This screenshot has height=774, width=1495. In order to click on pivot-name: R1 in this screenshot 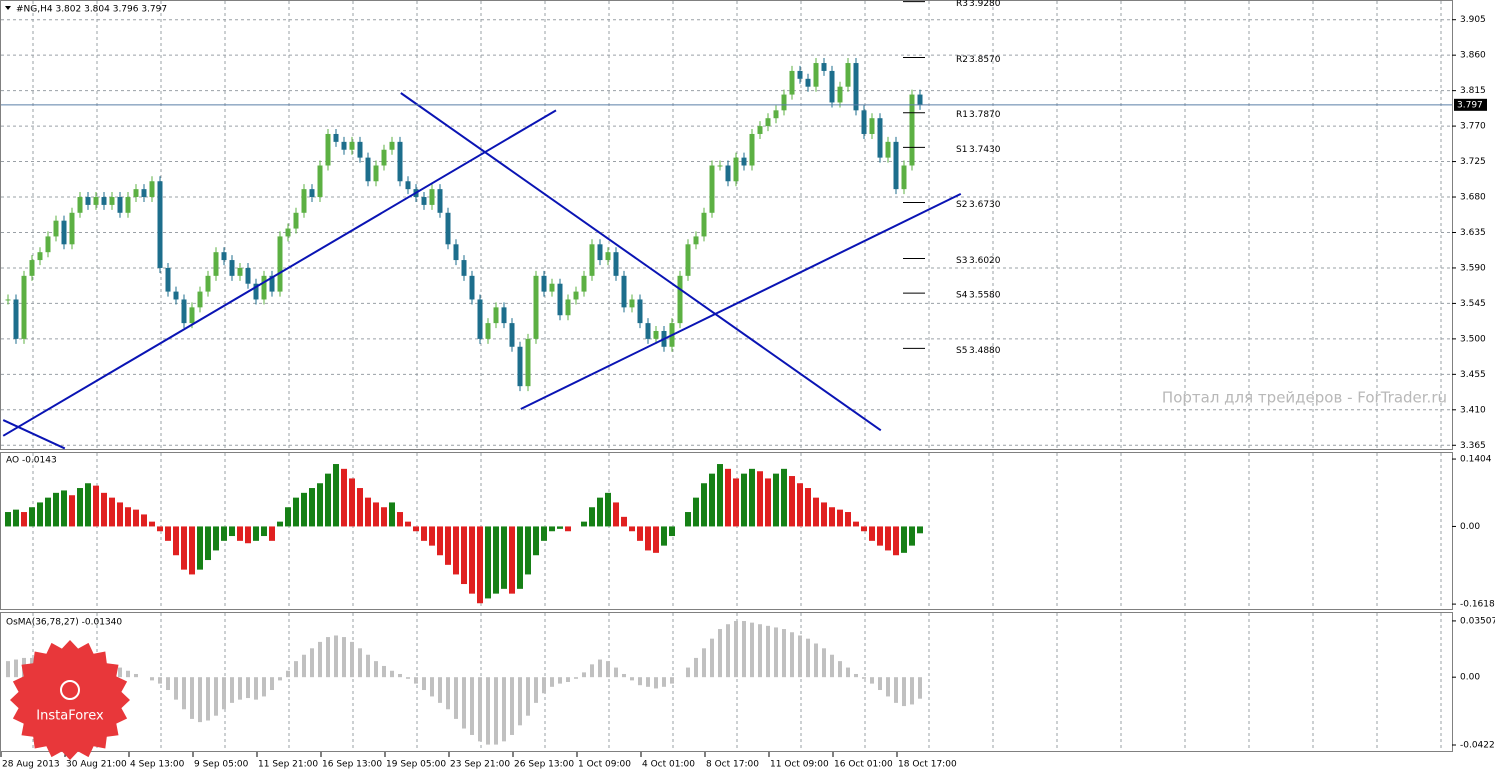, I will do `click(962, 115)`.